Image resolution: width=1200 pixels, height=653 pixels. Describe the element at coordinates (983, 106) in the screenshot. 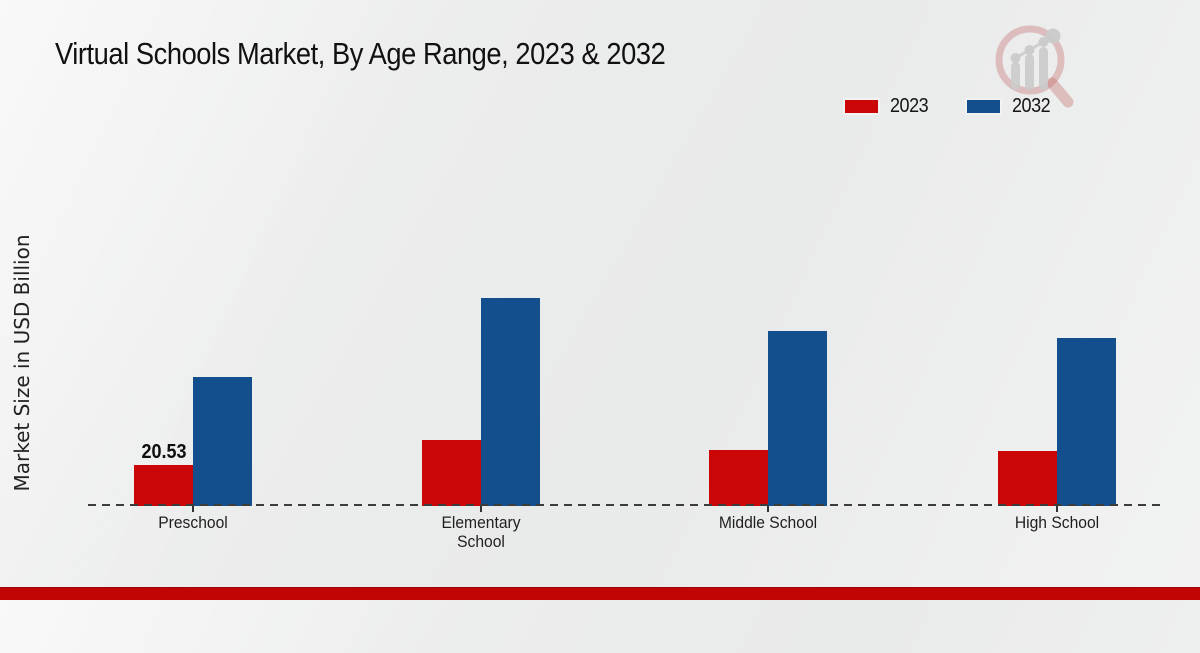

I see `legend-swatch-2032` at that location.